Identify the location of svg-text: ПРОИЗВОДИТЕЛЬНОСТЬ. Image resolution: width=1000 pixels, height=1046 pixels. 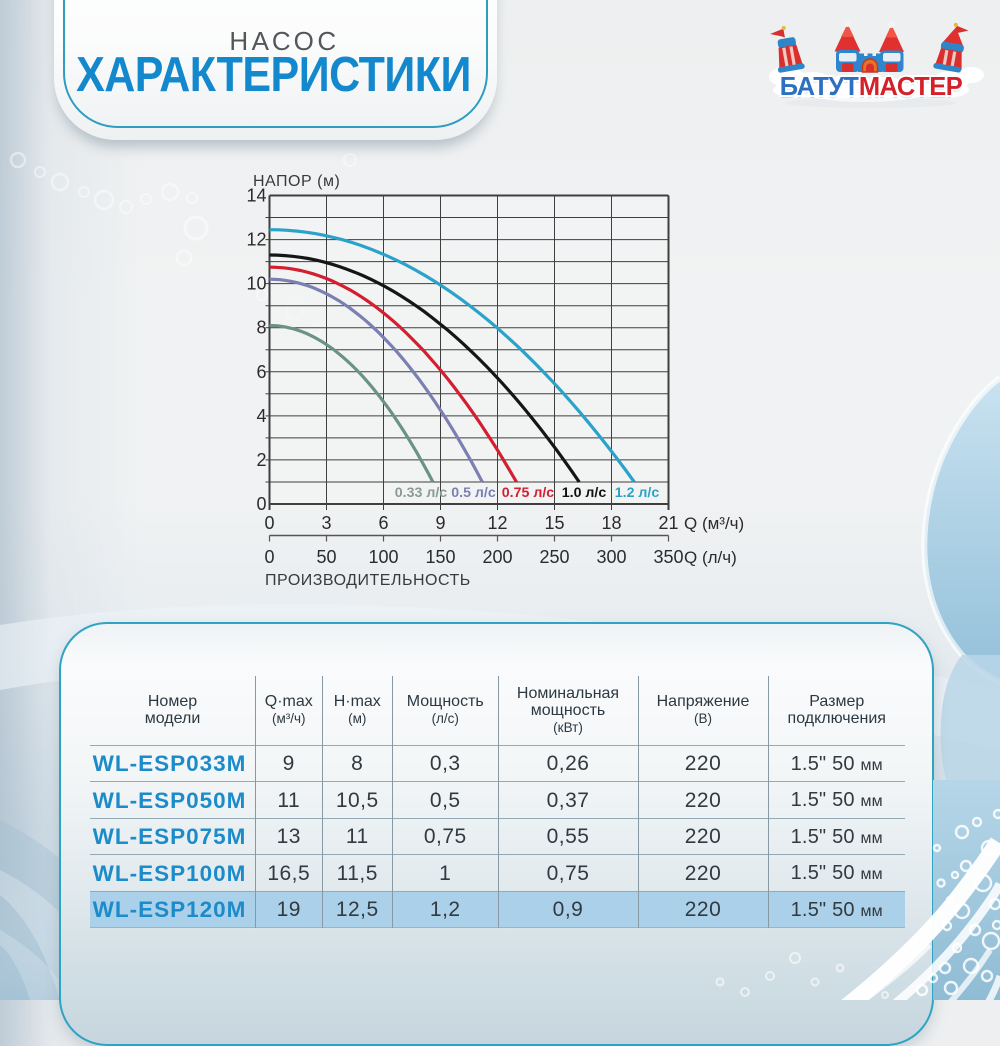
(368, 580).